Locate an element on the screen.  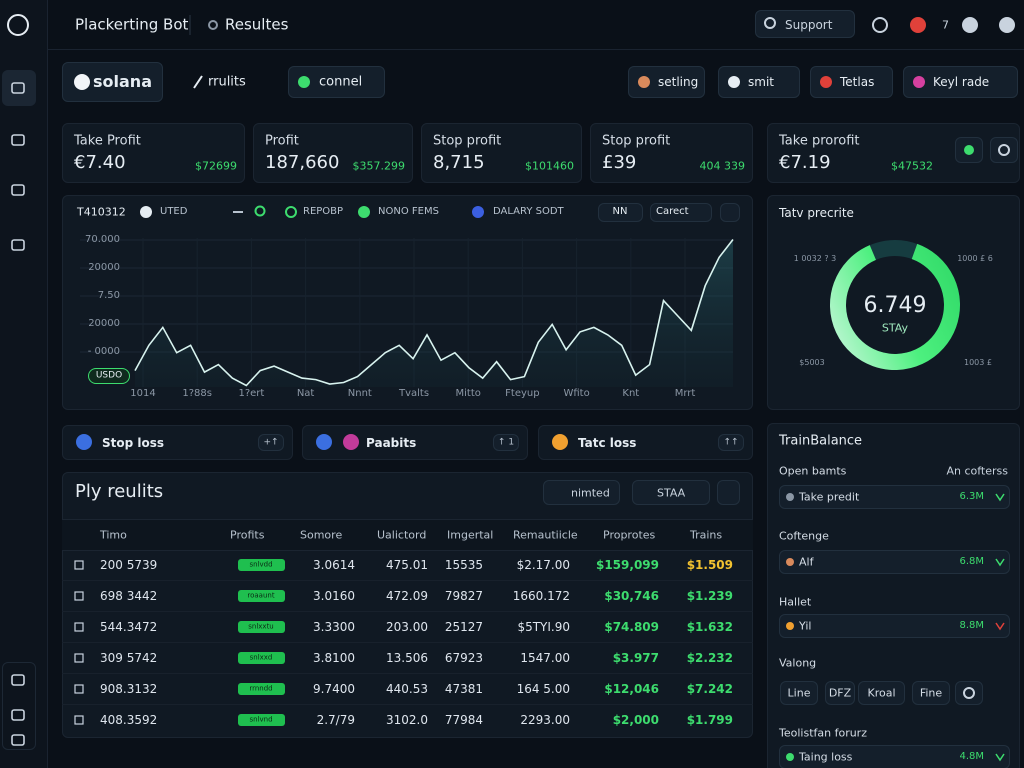
nav-active is located at coordinates (19, 88).